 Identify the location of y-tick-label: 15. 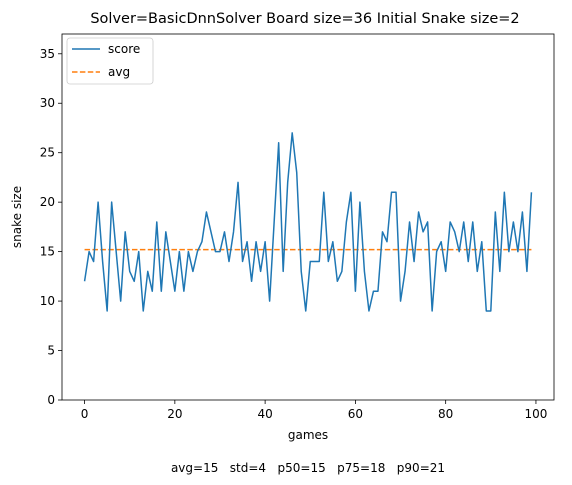
(47, 252).